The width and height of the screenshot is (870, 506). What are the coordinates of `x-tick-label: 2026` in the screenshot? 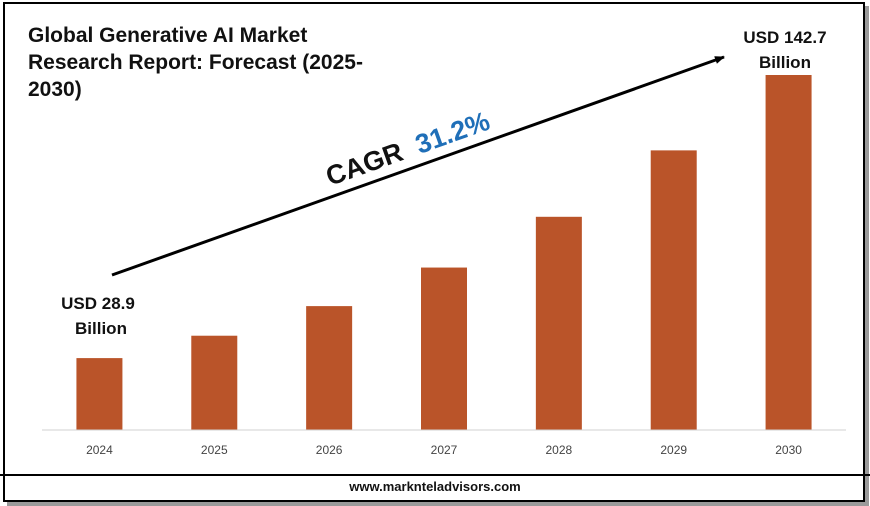 It's located at (329, 450).